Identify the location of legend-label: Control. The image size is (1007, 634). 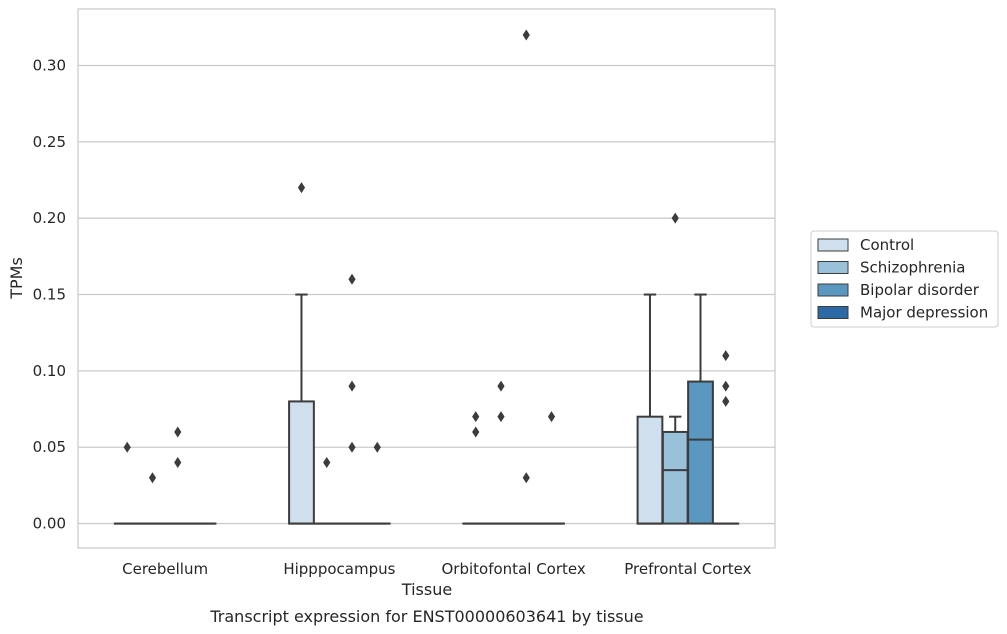
(887, 245).